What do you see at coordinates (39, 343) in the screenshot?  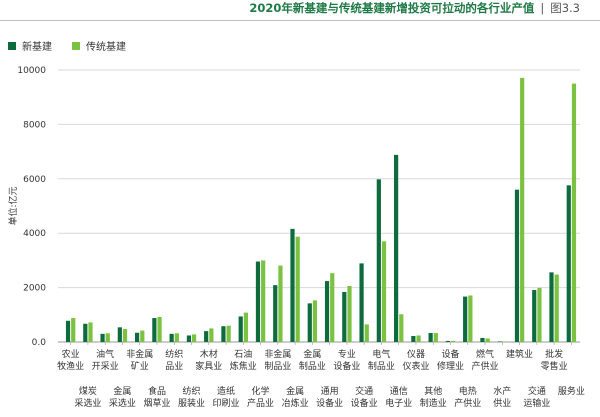 I see `y-tick-label: 0.0` at bounding box center [39, 343].